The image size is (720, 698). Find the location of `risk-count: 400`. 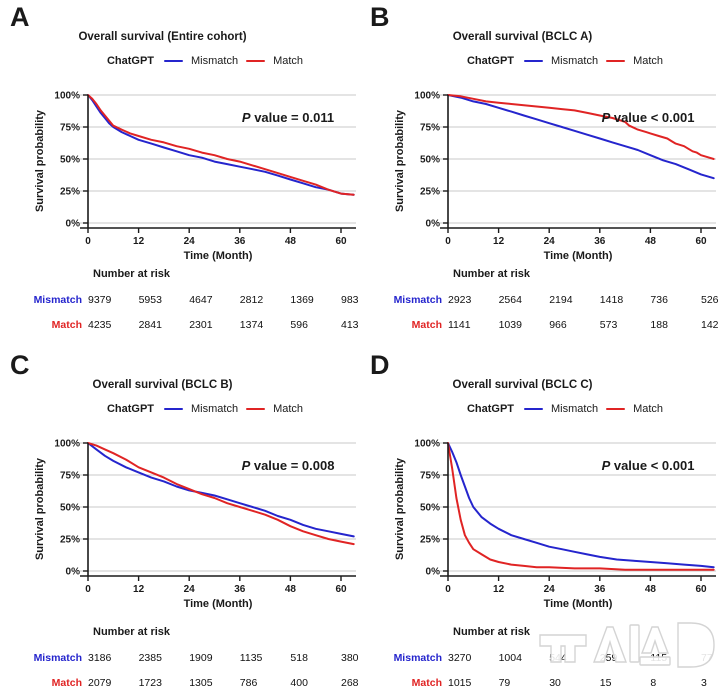

risk-count: 400 is located at coordinates (299, 683).